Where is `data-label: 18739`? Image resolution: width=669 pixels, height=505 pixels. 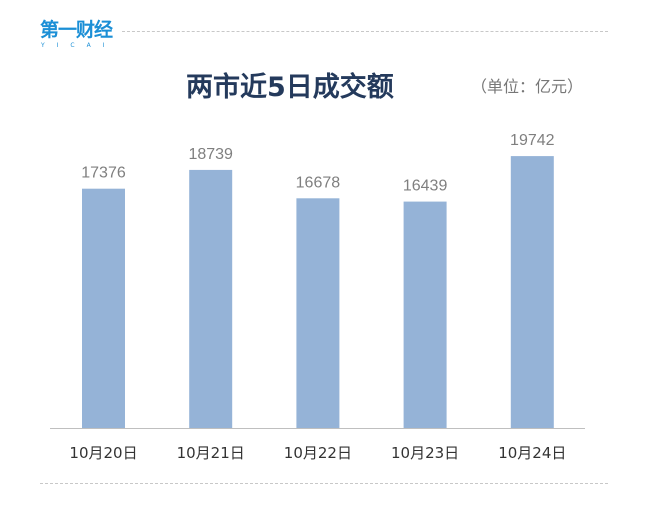 data-label: 18739 is located at coordinates (210, 154).